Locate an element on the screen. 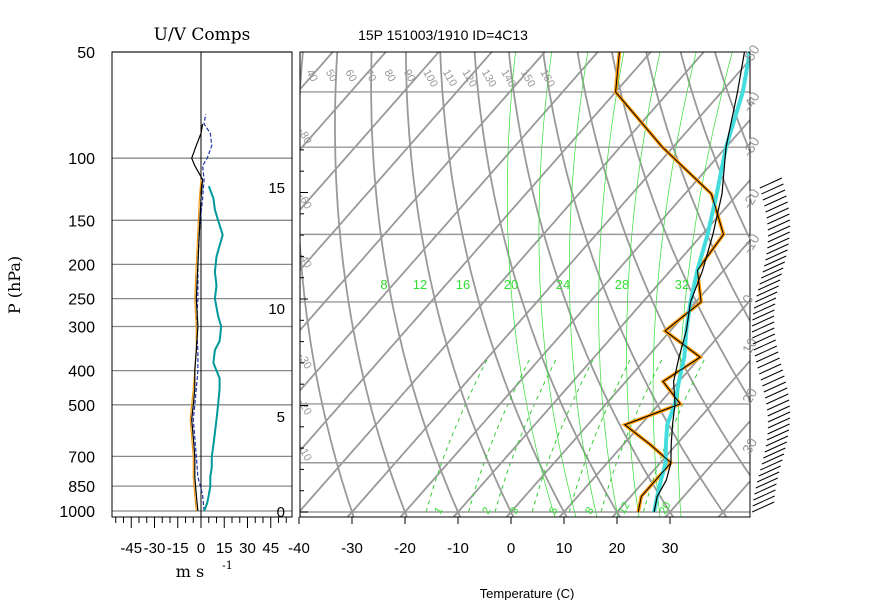 The height and width of the screenshot is (600, 887). temperature-tick-label: -20 is located at coordinates (405, 548).